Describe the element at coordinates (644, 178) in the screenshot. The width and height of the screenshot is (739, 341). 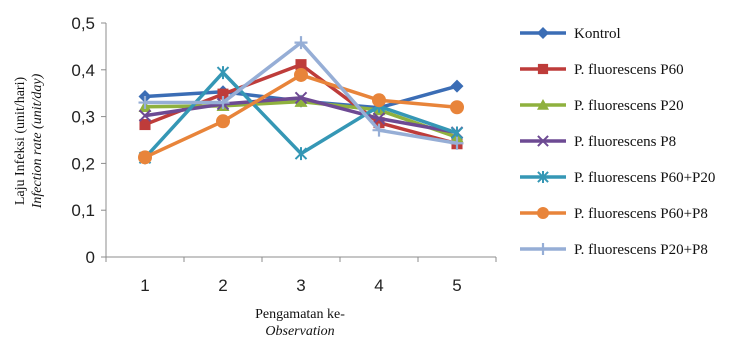
I see `legend-label: P. fluorescens P60+P20` at that location.